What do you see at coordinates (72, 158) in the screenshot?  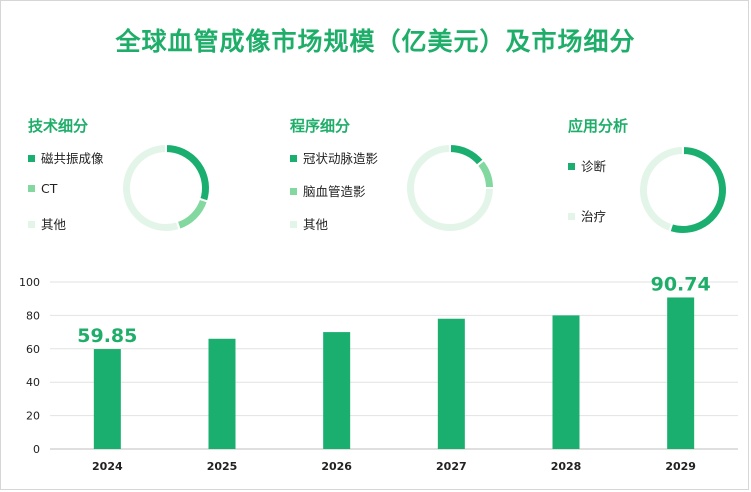 I see `legend-label: 磁共振成像` at bounding box center [72, 158].